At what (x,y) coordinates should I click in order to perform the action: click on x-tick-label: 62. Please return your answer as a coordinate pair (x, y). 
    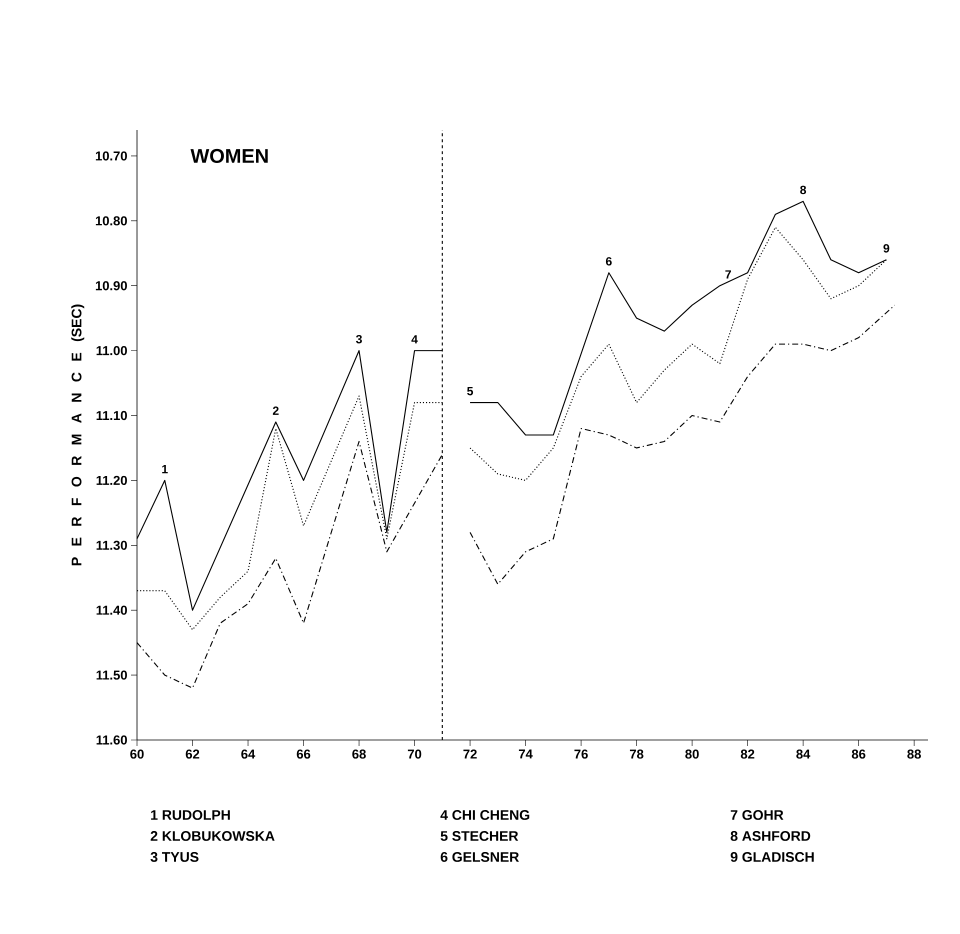
    Looking at the image, I should click on (193, 754).